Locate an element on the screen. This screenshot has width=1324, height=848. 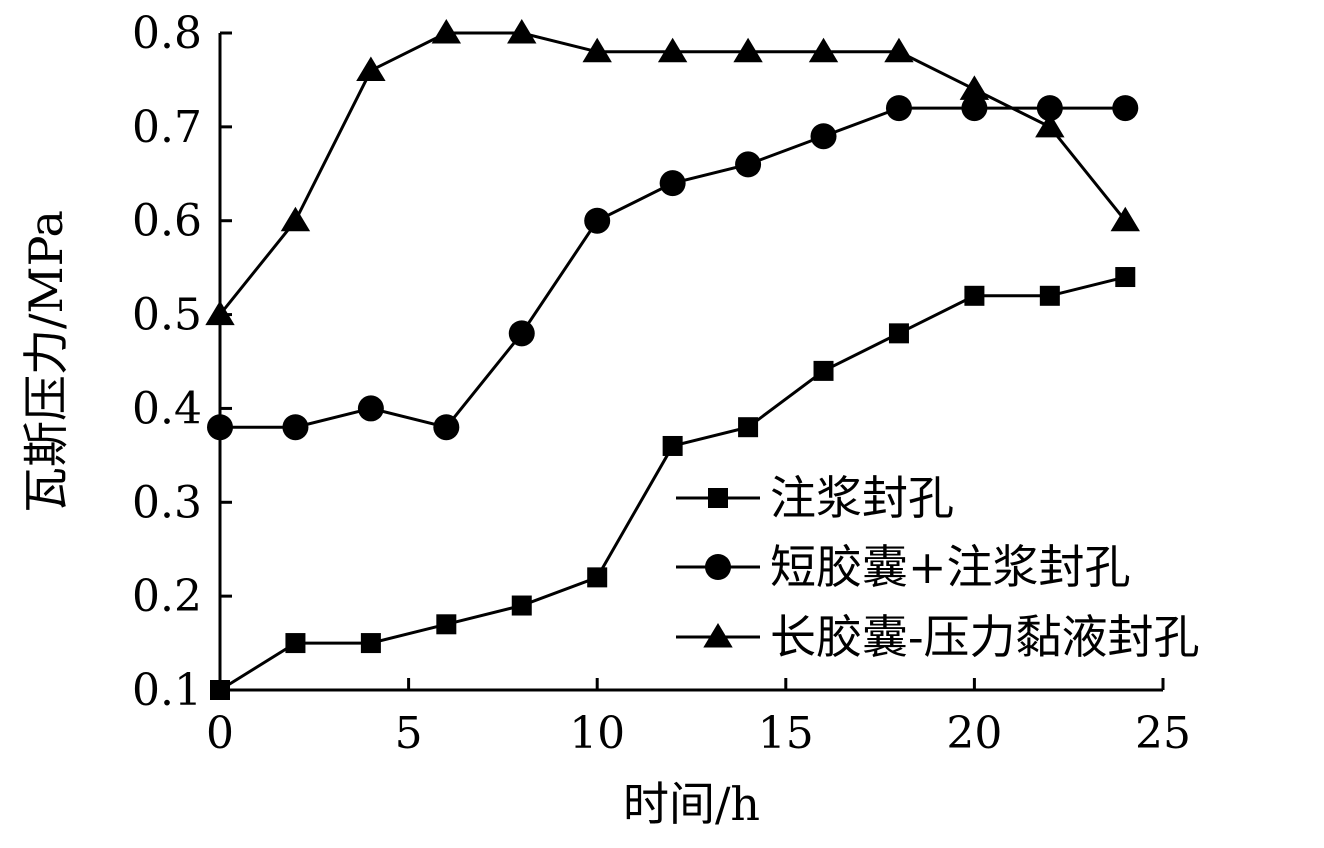
legend-label: 短胶囊+注浆封孔 is located at coordinates (950, 567).